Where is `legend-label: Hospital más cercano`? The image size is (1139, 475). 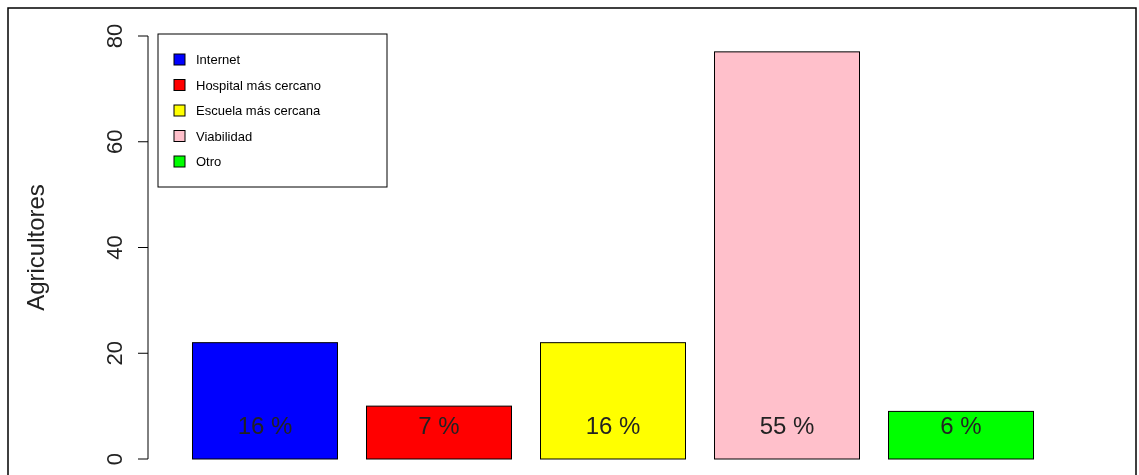
legend-label: Hospital más cercano is located at coordinates (258, 85).